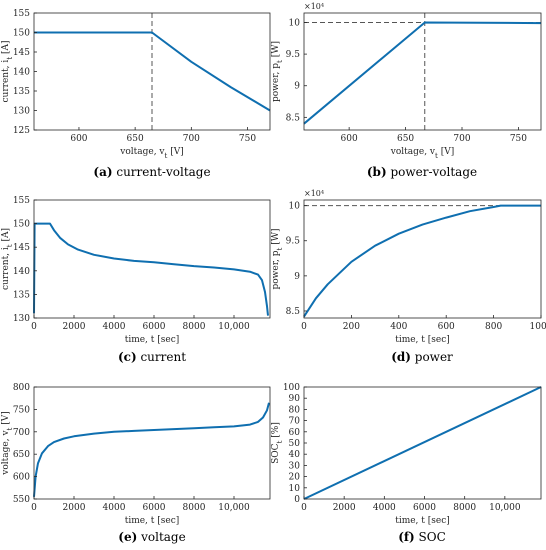 This screenshot has width=546, height=550. I want to click on y-tick-label: 20, so click(295, 478).